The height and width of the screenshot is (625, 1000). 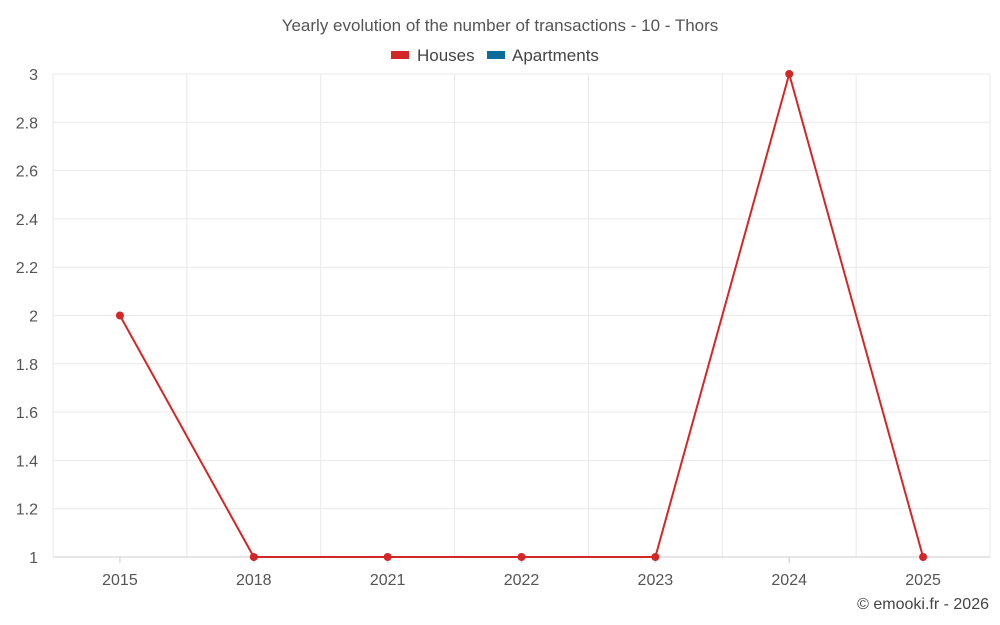 What do you see at coordinates (33, 558) in the screenshot?
I see `y-tick-label: 1` at bounding box center [33, 558].